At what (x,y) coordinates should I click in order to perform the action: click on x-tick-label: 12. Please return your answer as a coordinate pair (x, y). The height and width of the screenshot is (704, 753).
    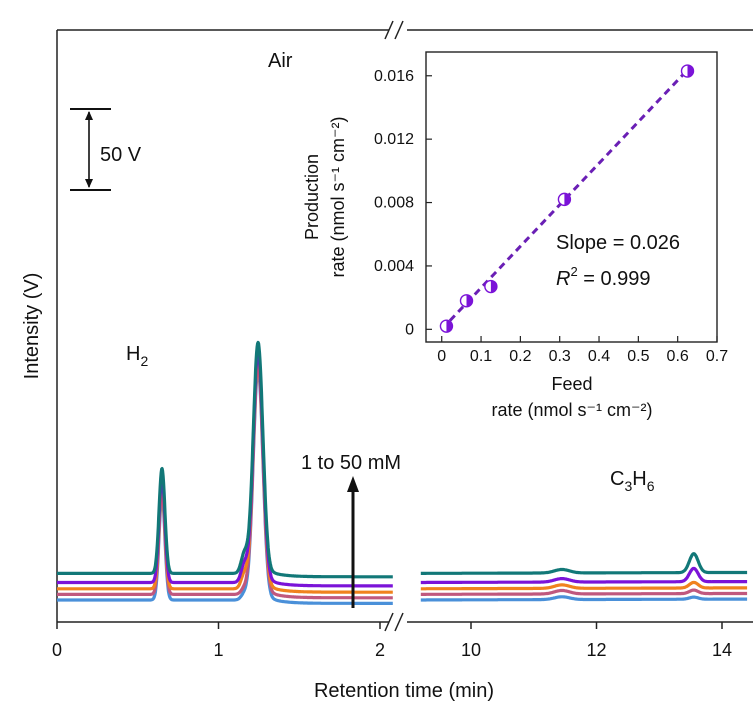
    Looking at the image, I should click on (596, 650).